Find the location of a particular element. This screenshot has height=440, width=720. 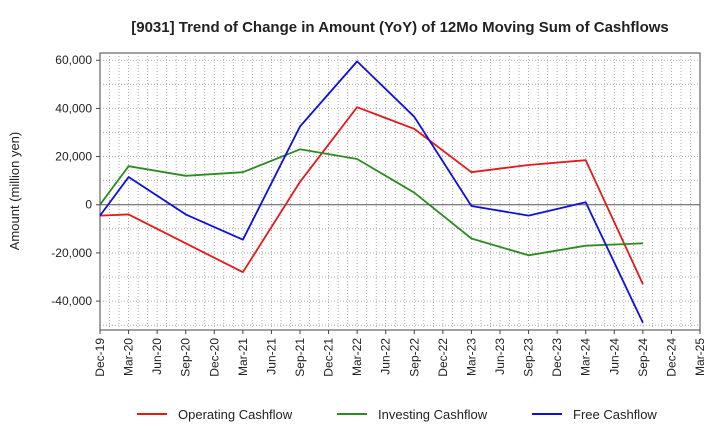

x-tick-label: Dec-22 is located at coordinates (443, 357).